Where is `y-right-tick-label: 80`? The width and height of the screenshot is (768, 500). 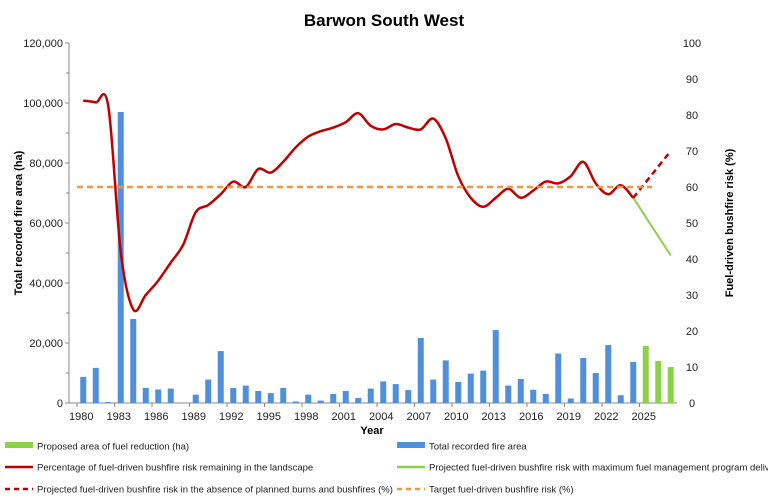 y-right-tick-label: 80 is located at coordinates (692, 116).